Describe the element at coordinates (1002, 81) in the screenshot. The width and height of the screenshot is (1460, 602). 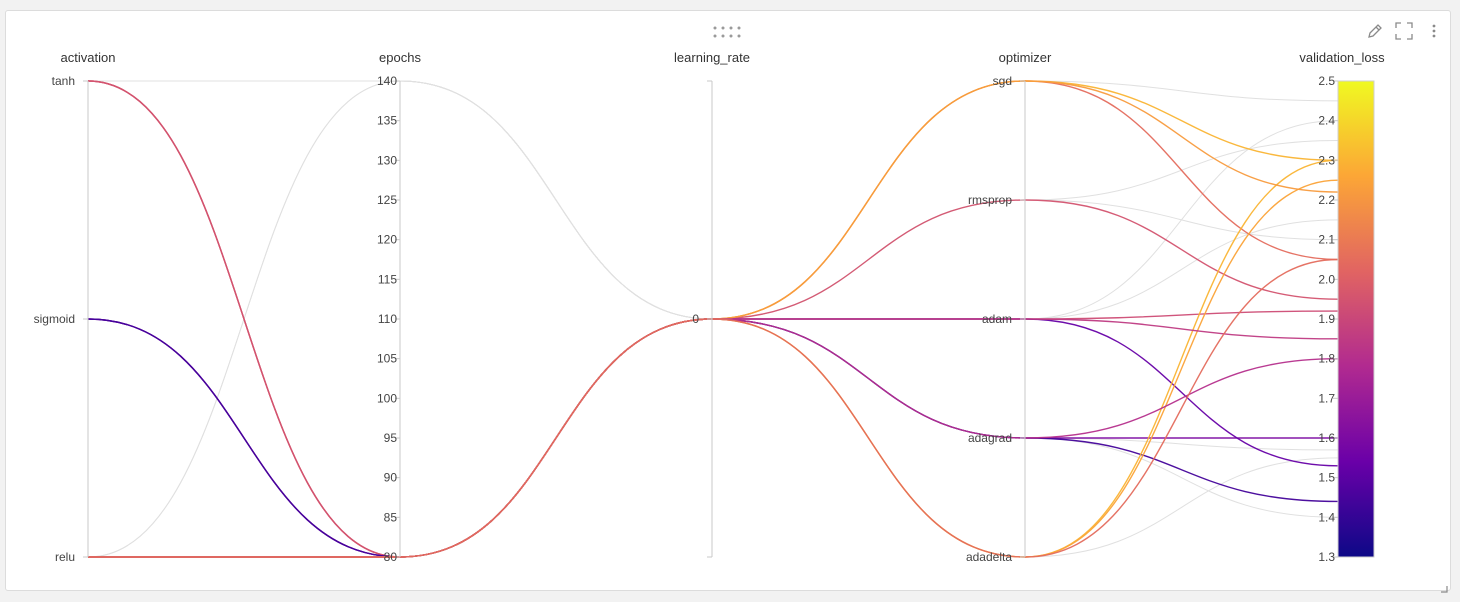
I see `tick-label: sgd` at that location.